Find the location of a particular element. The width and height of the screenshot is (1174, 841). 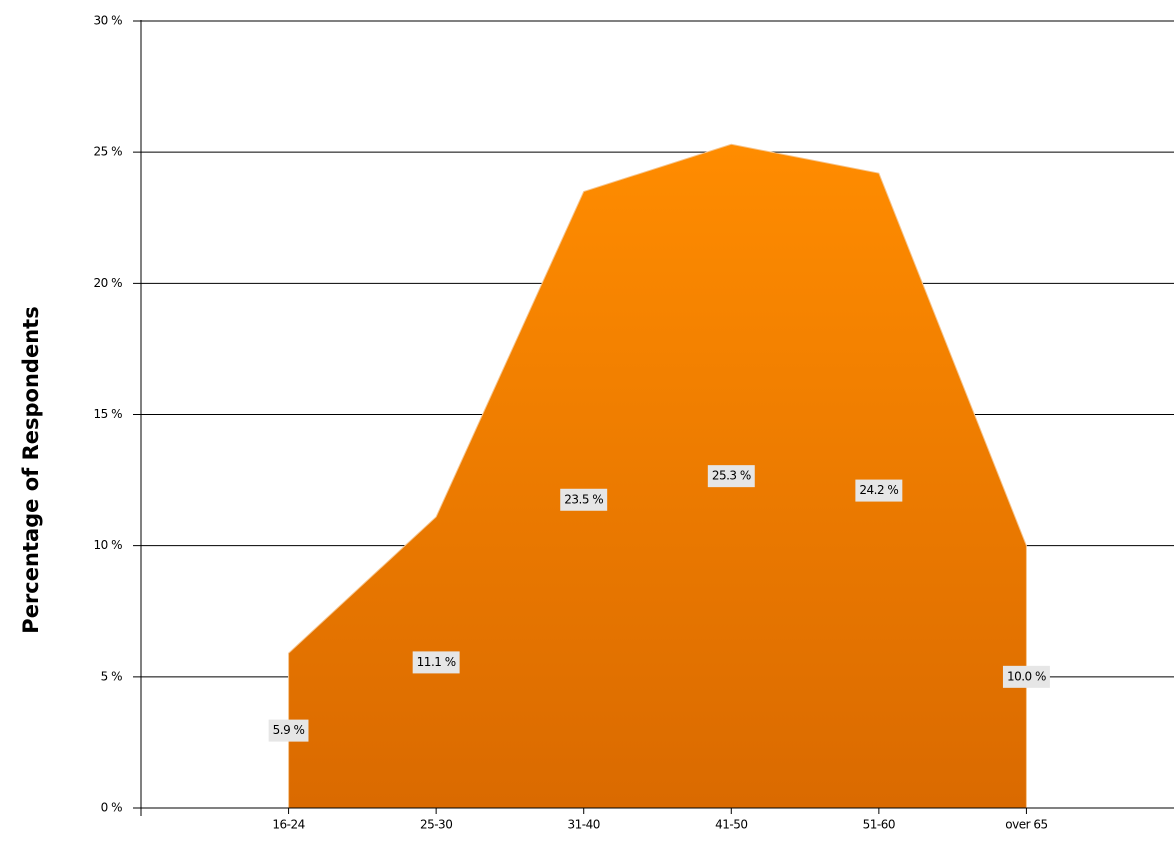

data-label: 25.3 % is located at coordinates (731, 476).